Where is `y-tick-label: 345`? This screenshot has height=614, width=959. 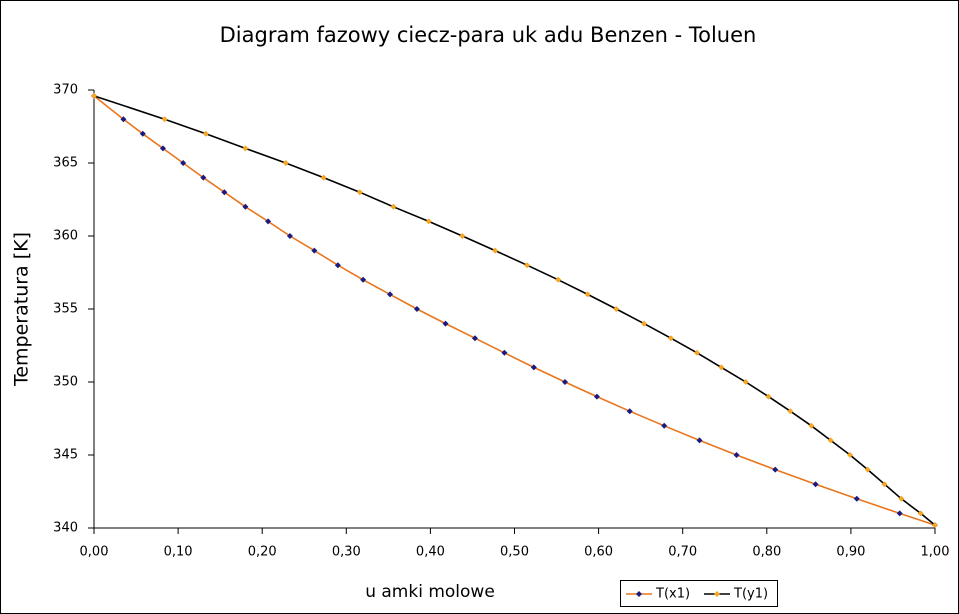 y-tick-label: 345 is located at coordinates (65, 455).